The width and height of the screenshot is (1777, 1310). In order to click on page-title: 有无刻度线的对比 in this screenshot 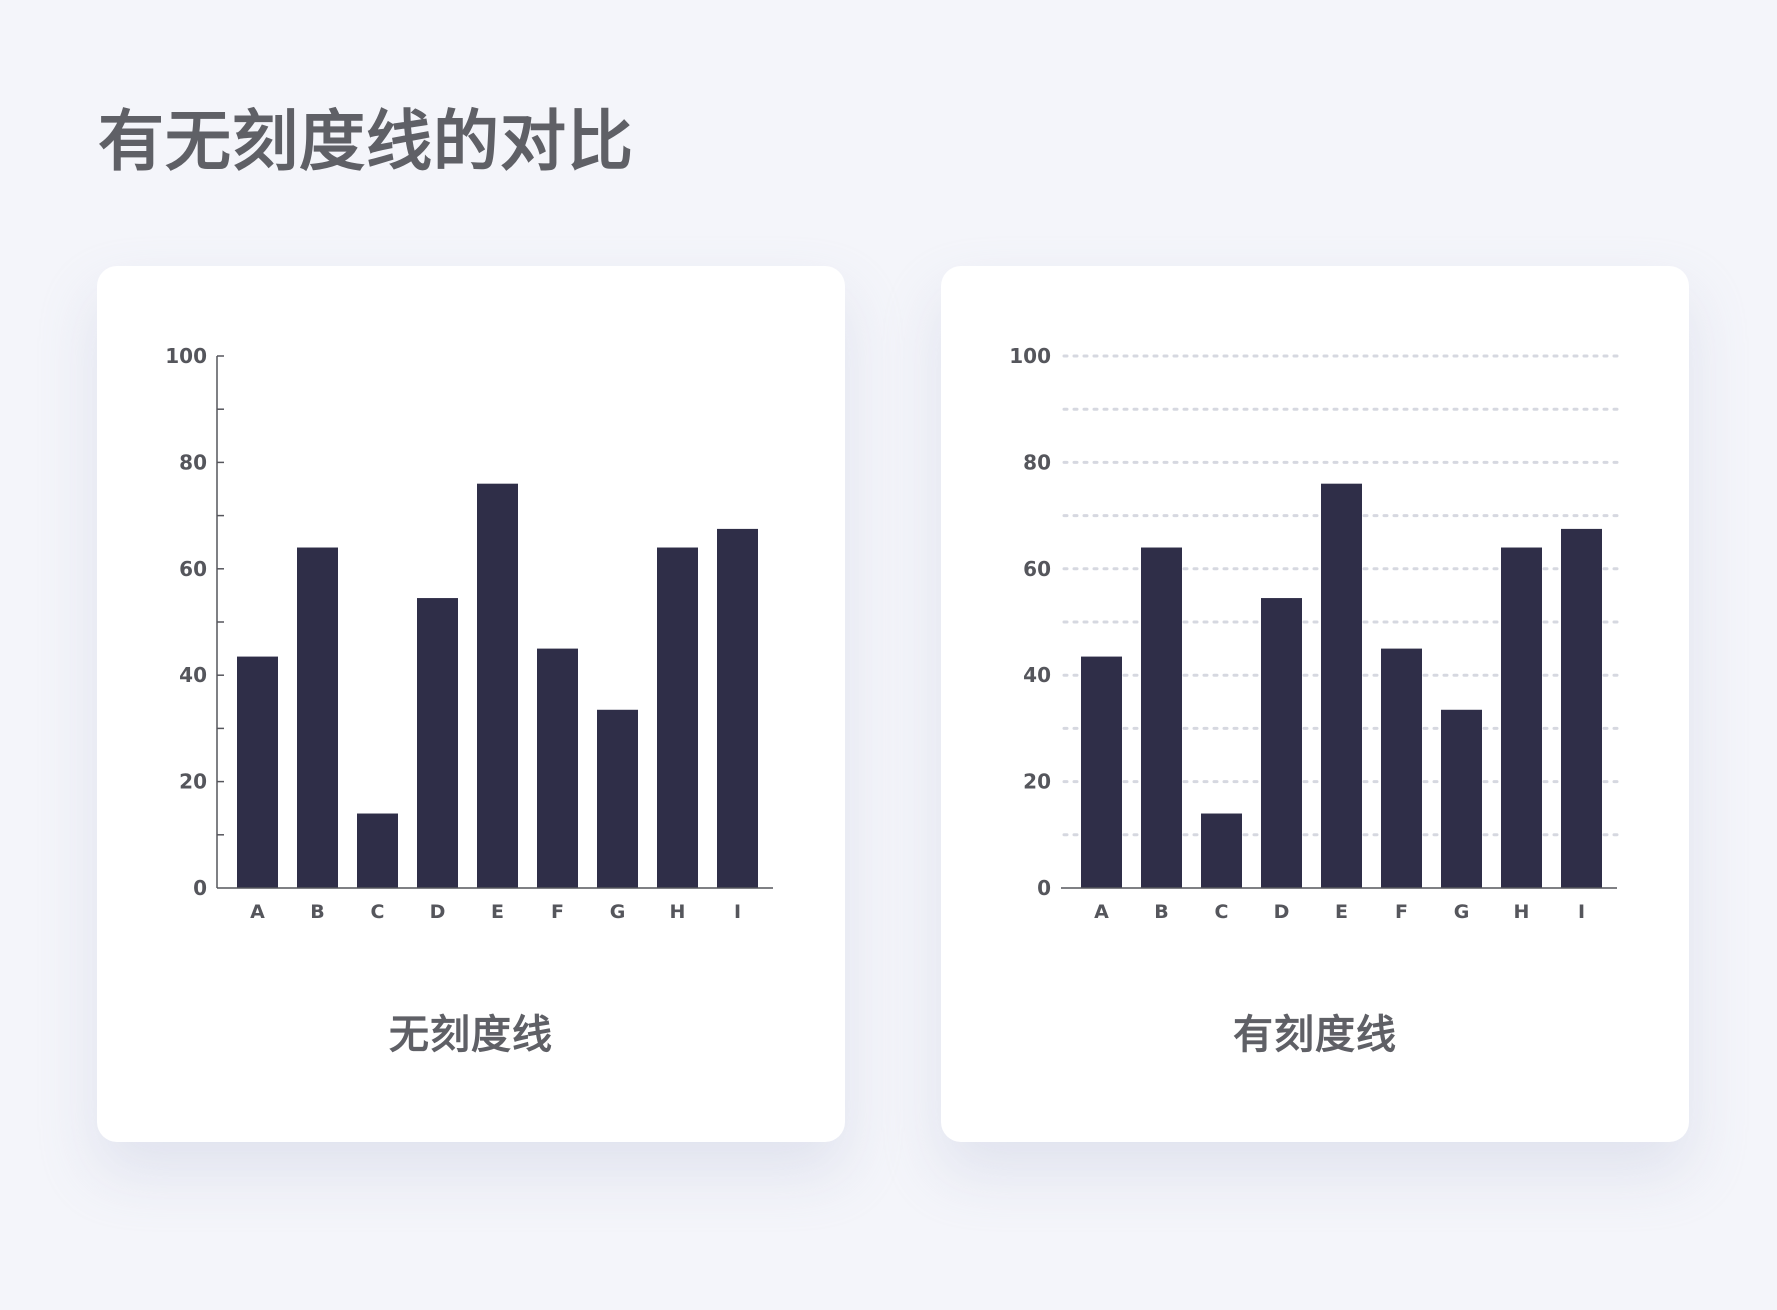, I will do `click(366, 141)`.